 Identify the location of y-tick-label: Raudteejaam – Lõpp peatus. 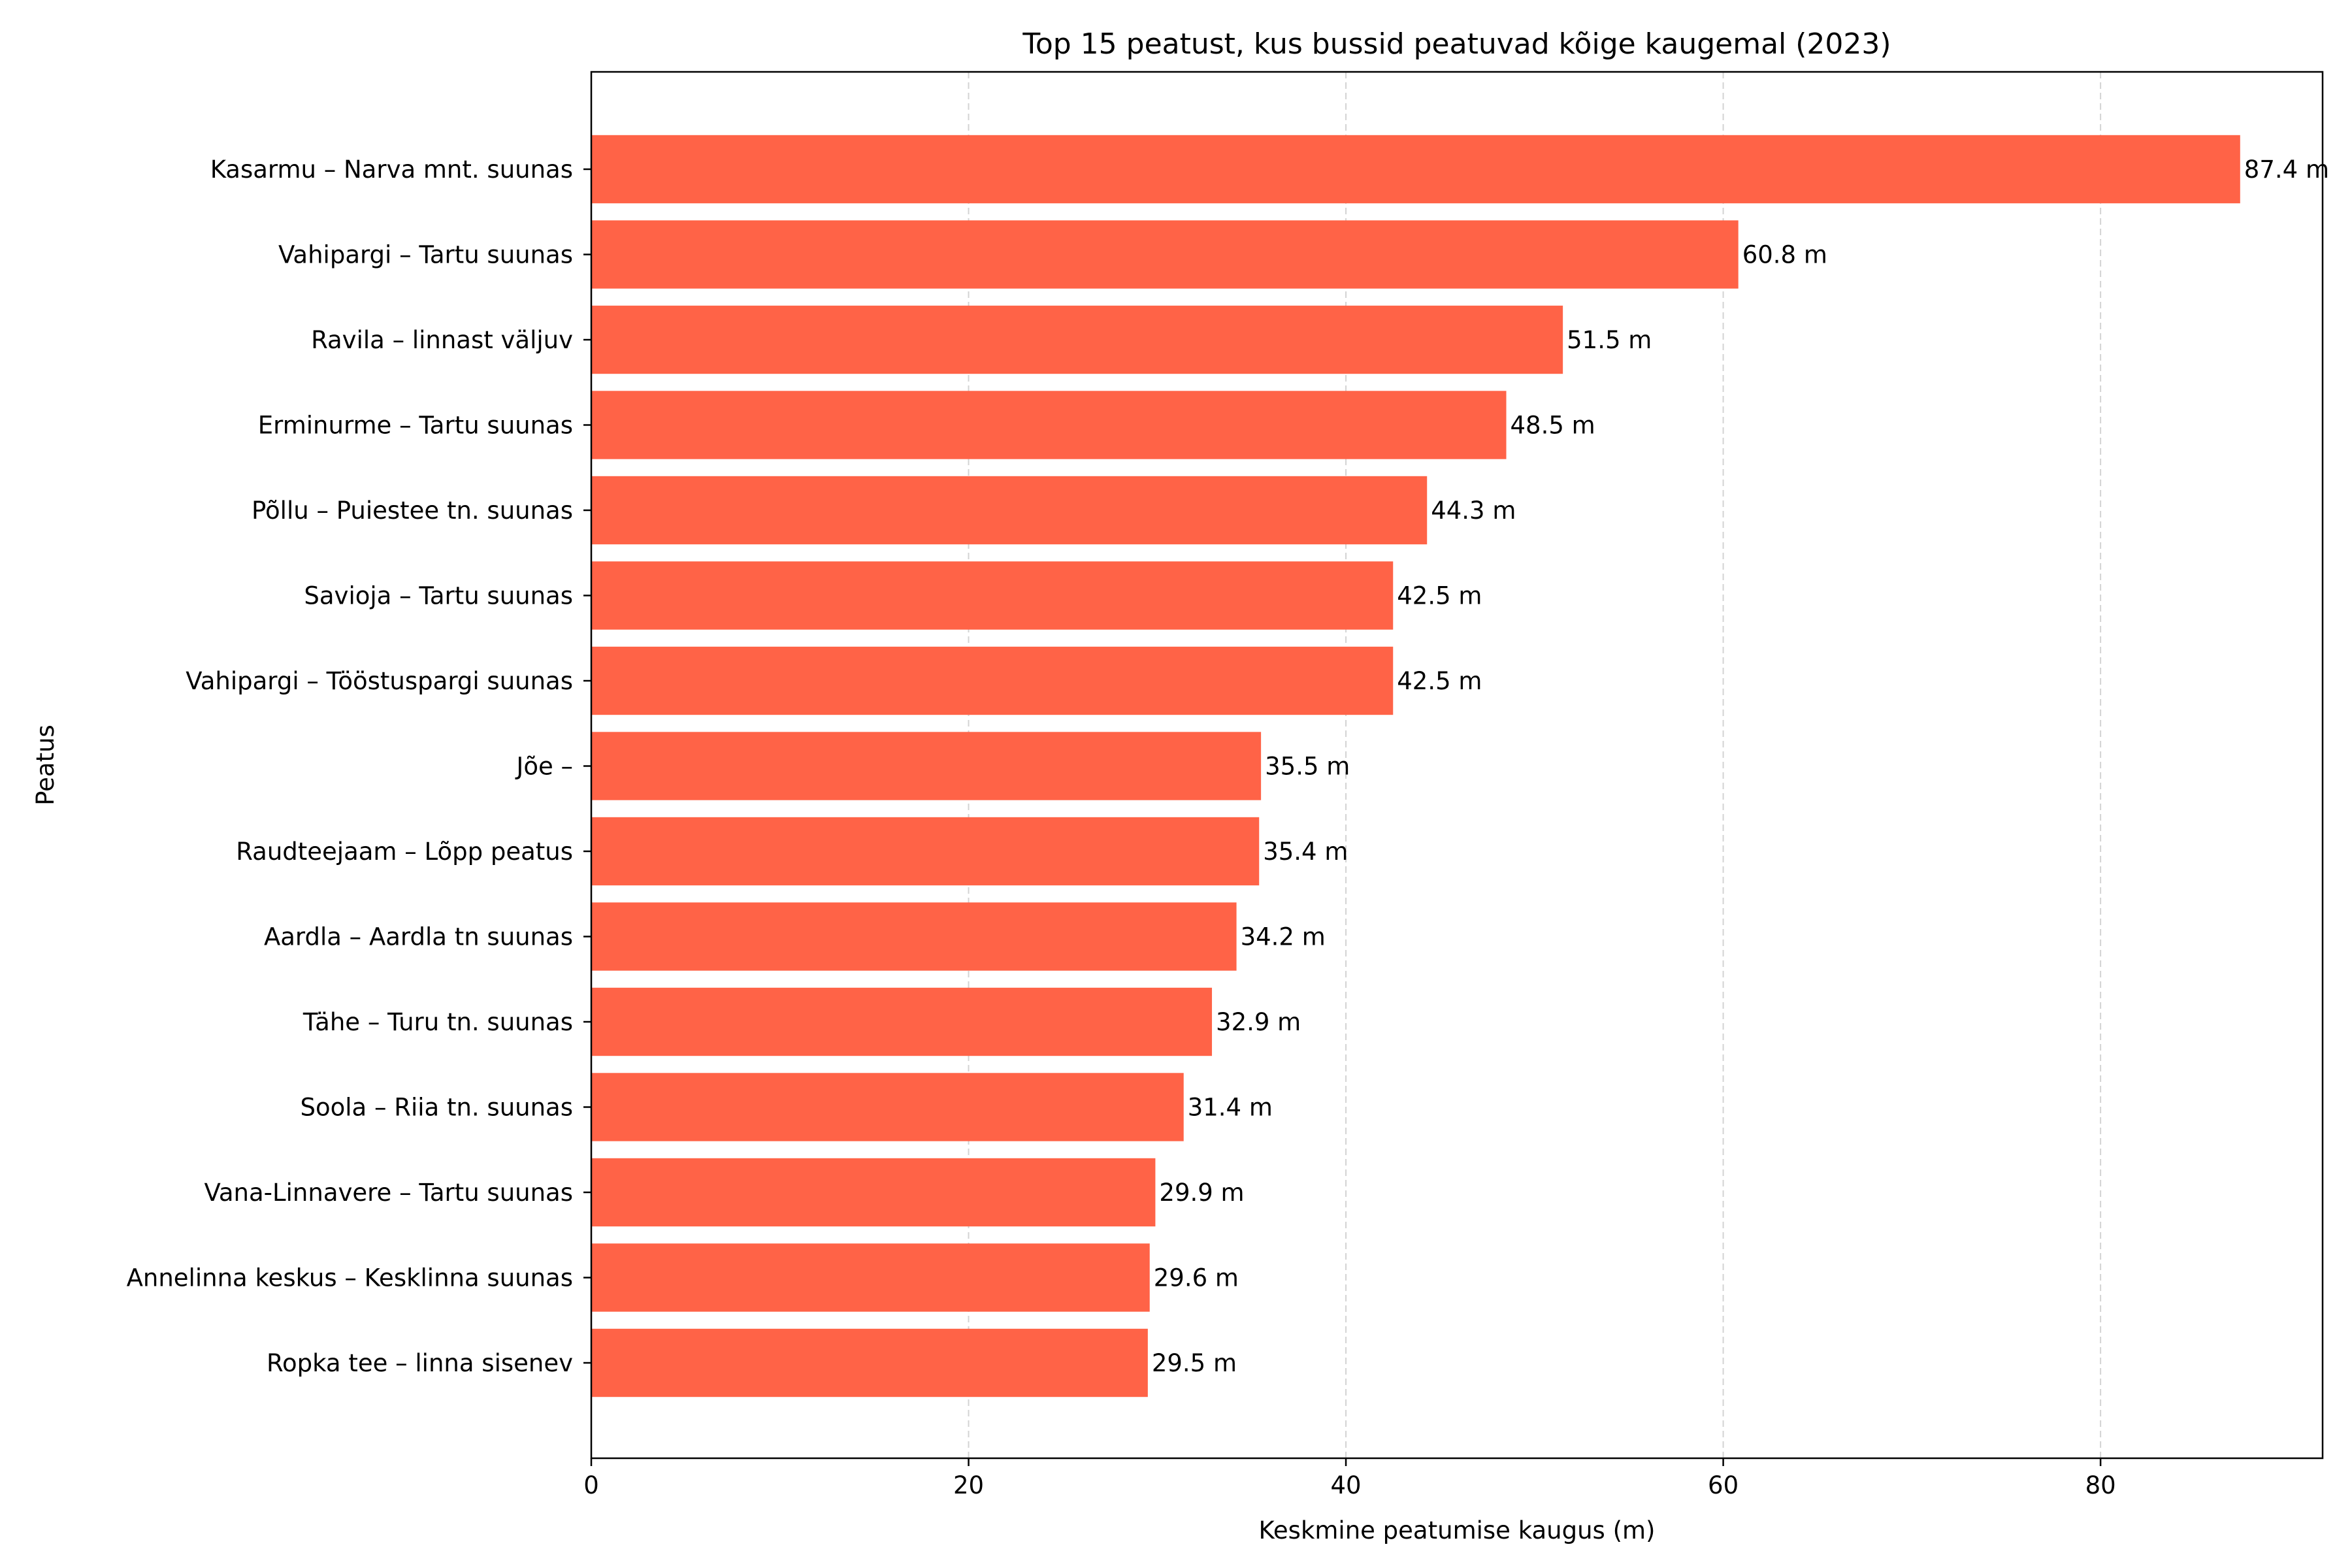
(404, 852).